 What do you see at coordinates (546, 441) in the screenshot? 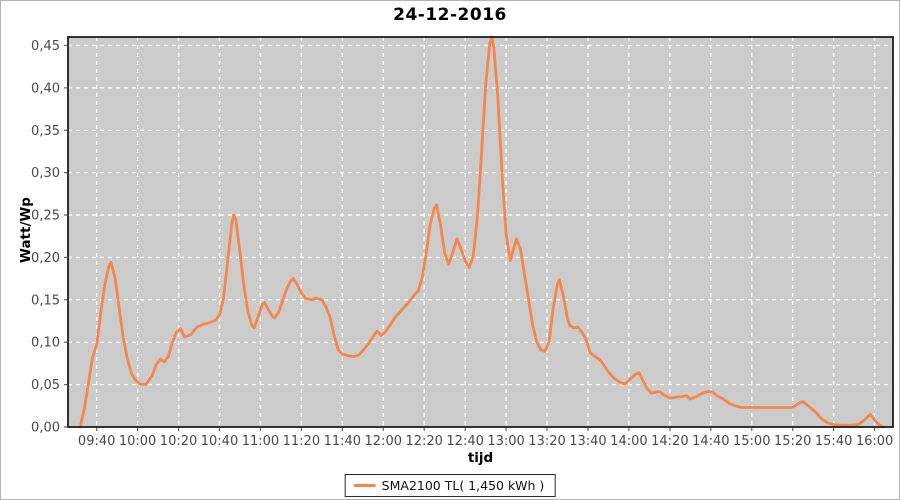
I see `x-tick-label: 13:20` at bounding box center [546, 441].